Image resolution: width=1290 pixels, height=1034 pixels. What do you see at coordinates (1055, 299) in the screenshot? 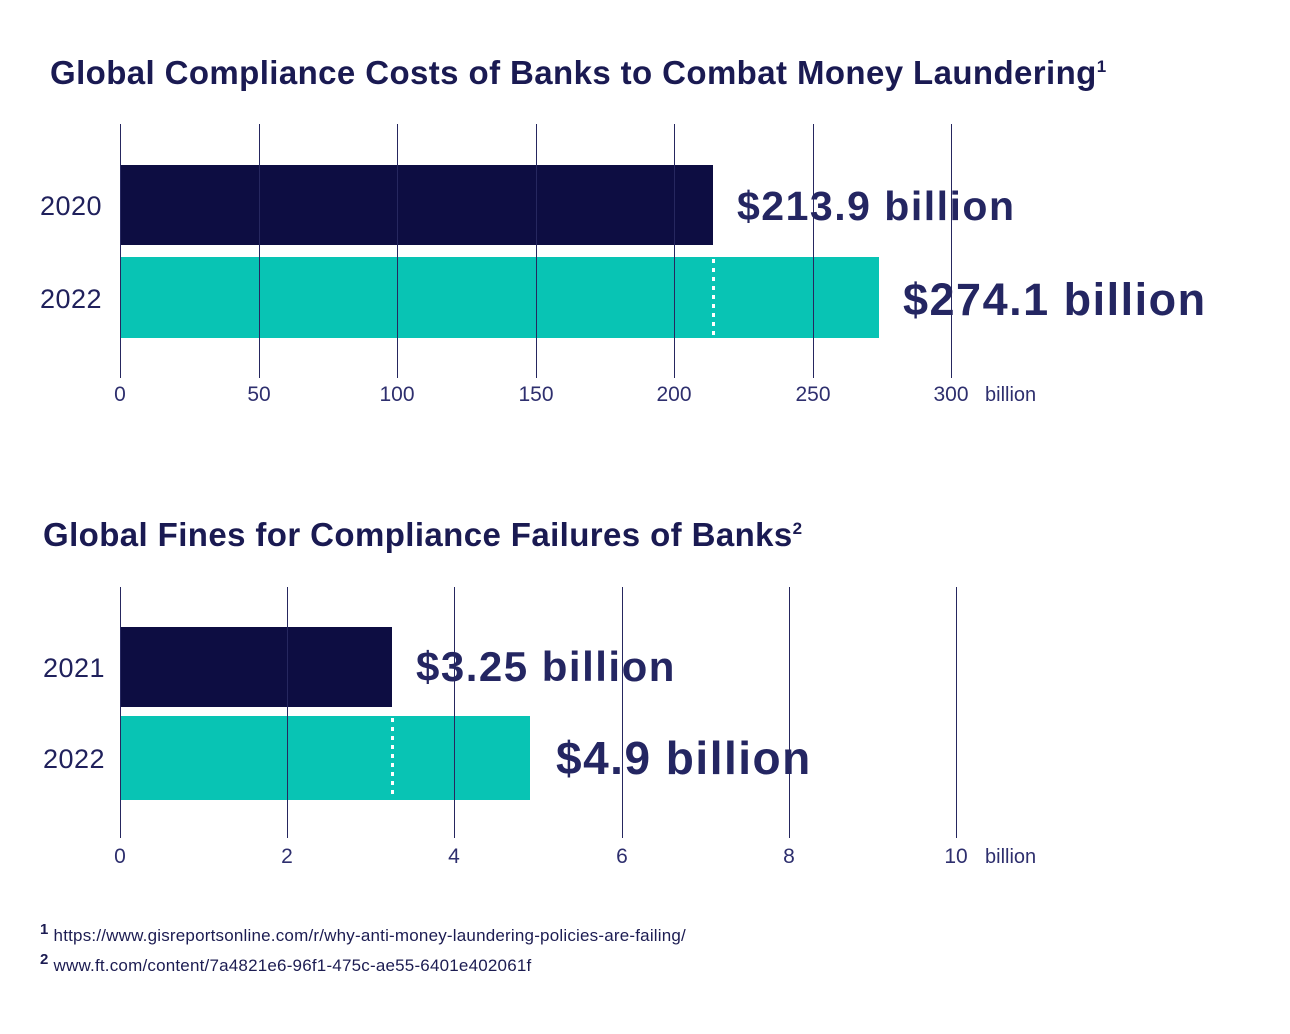
I see `value-label-2022: $274.1 billion` at bounding box center [1055, 299].